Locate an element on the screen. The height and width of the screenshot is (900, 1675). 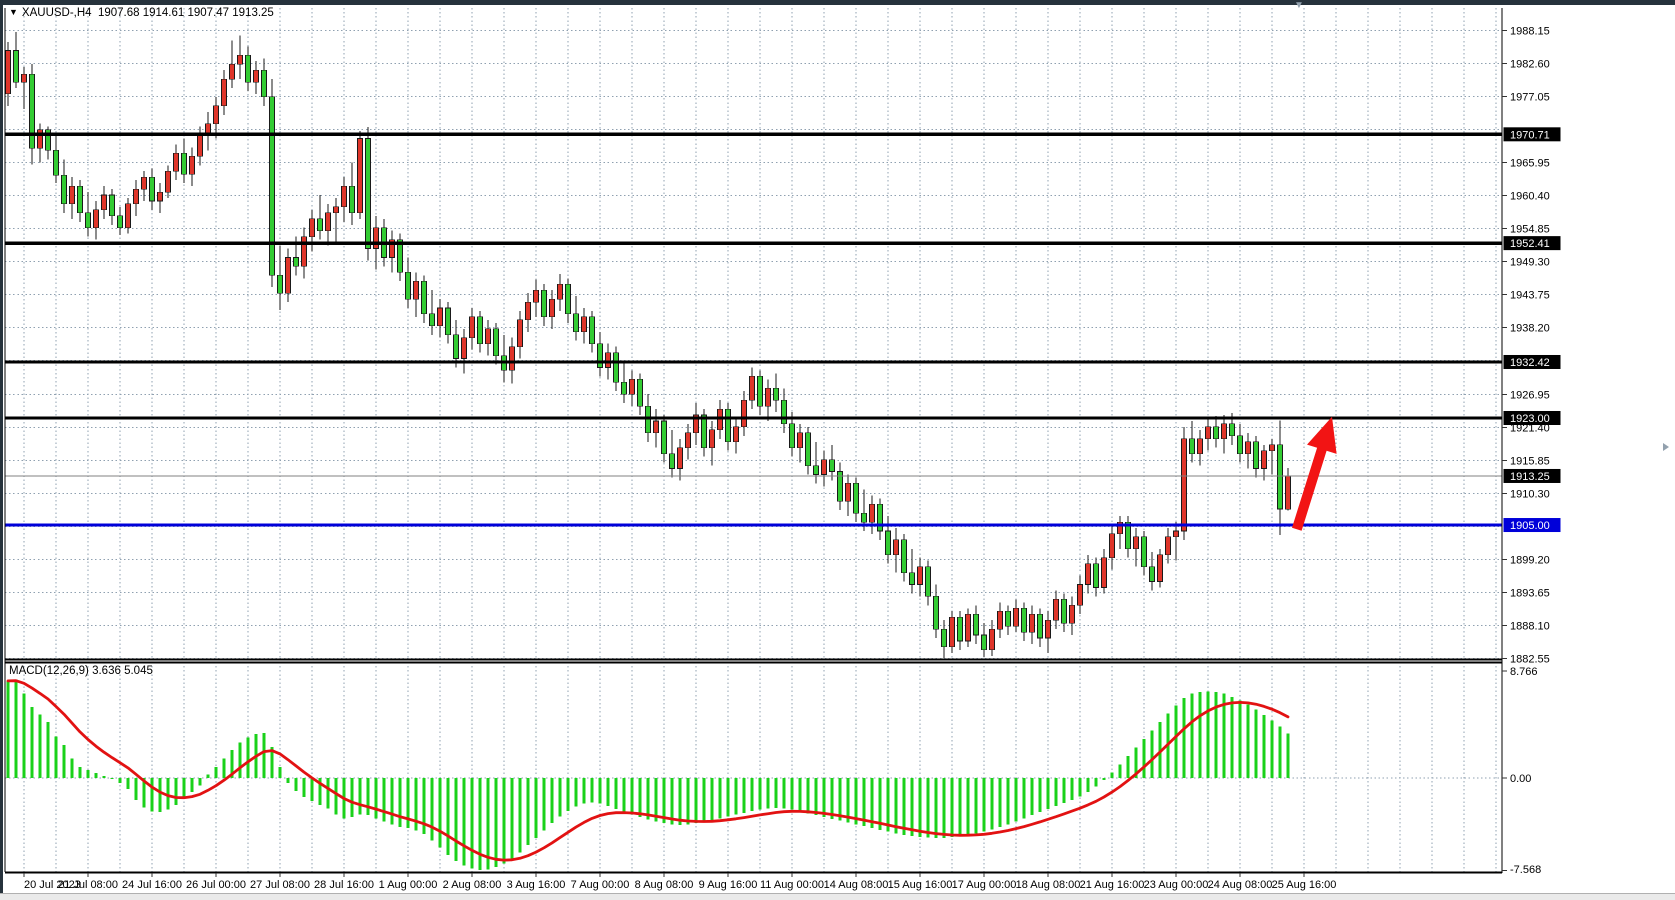
svg-text: 1888.10 is located at coordinates (1530, 627).